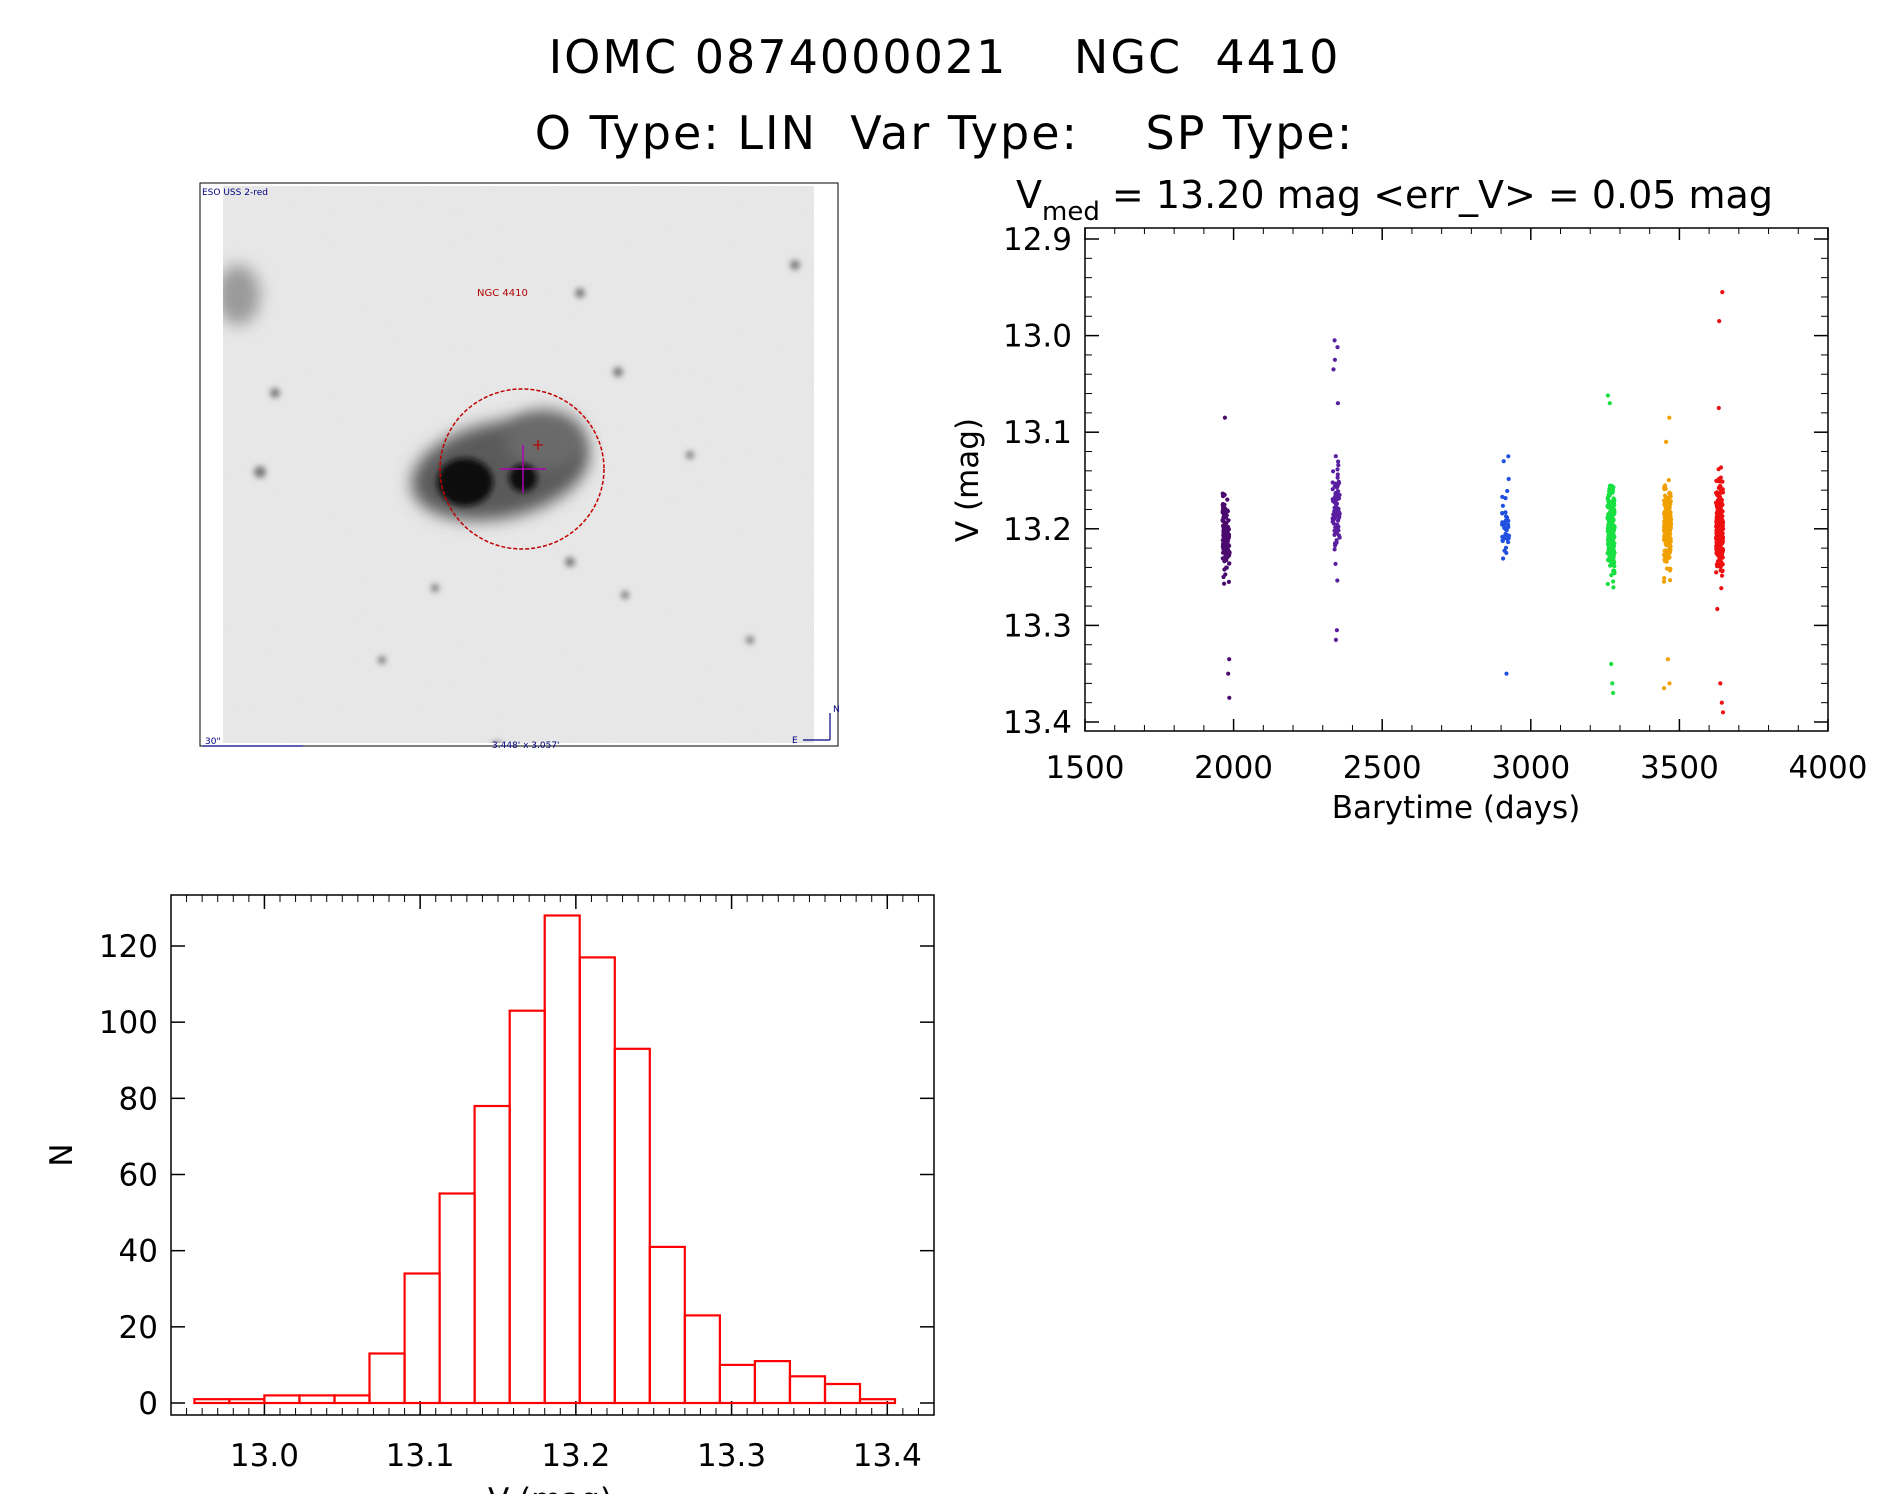 The width and height of the screenshot is (1889, 1494). Describe the element at coordinates (1071, 212) in the screenshot. I see `lc-title-subscript: med` at that location.